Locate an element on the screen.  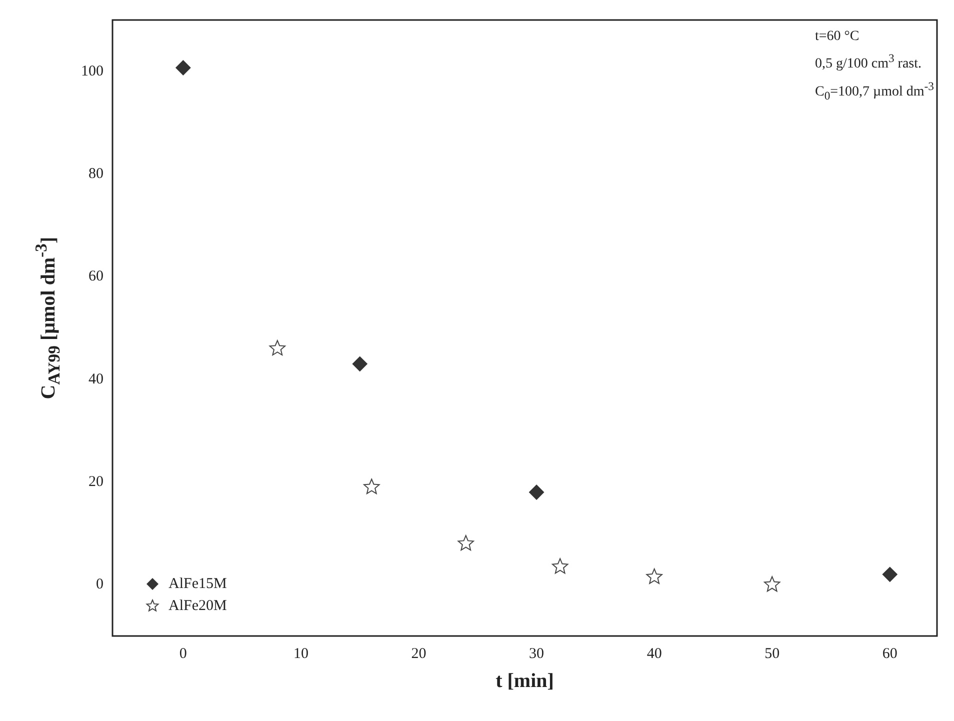
x-tick-label: 0 is located at coordinates (183, 654).